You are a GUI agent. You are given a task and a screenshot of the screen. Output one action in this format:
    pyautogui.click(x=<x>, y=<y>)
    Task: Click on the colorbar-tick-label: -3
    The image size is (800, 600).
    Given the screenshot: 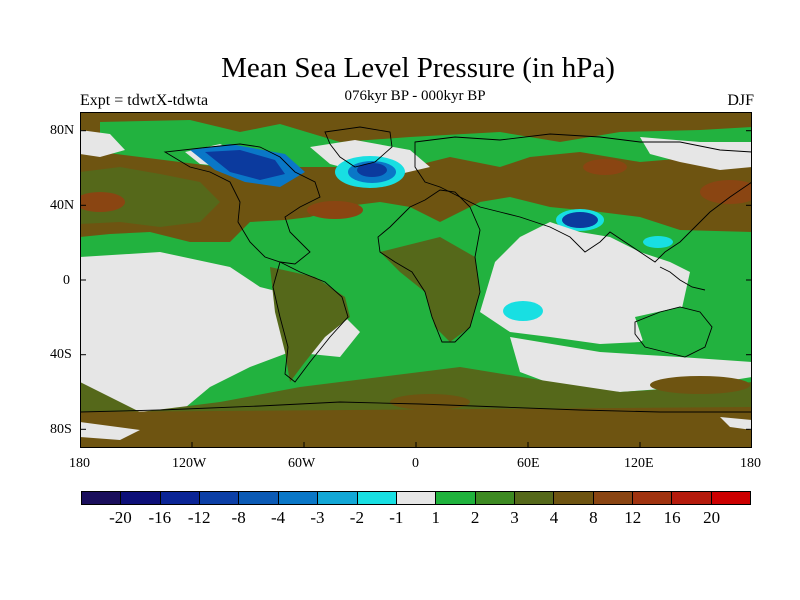 What is the action you would take?
    pyautogui.click(x=317, y=517)
    